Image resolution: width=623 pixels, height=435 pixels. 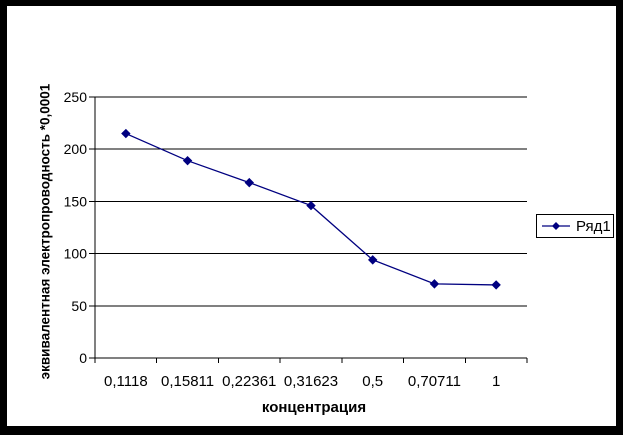 I want to click on y-tick-label: 200, so click(x=76, y=149).